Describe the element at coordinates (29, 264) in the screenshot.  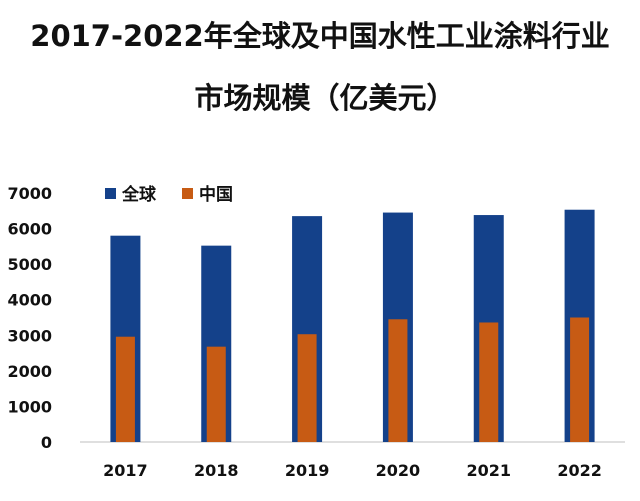
I see `y-tick-label: 5000` at that location.